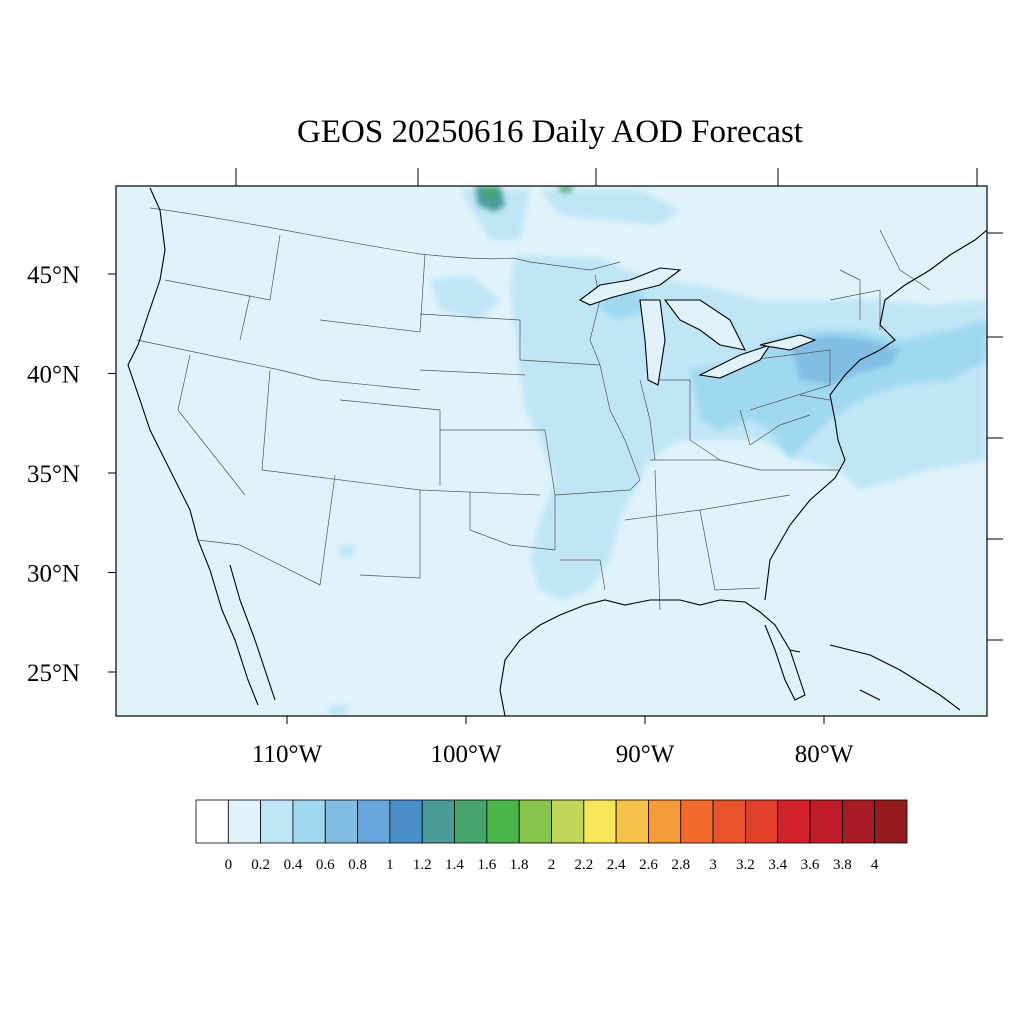 The height and width of the screenshot is (1024, 1024). I want to click on lon-label: 110°W, so click(287, 754).